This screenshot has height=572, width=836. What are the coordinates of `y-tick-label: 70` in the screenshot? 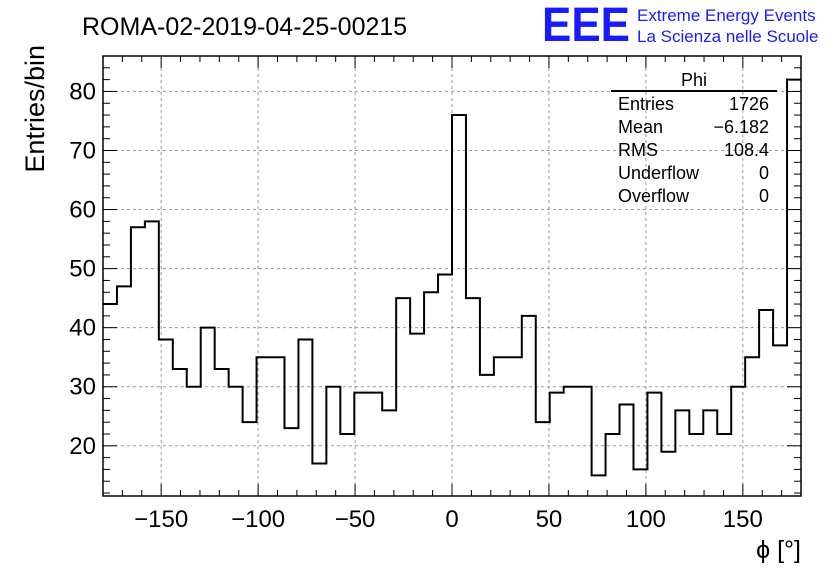 It's located at (82, 150).